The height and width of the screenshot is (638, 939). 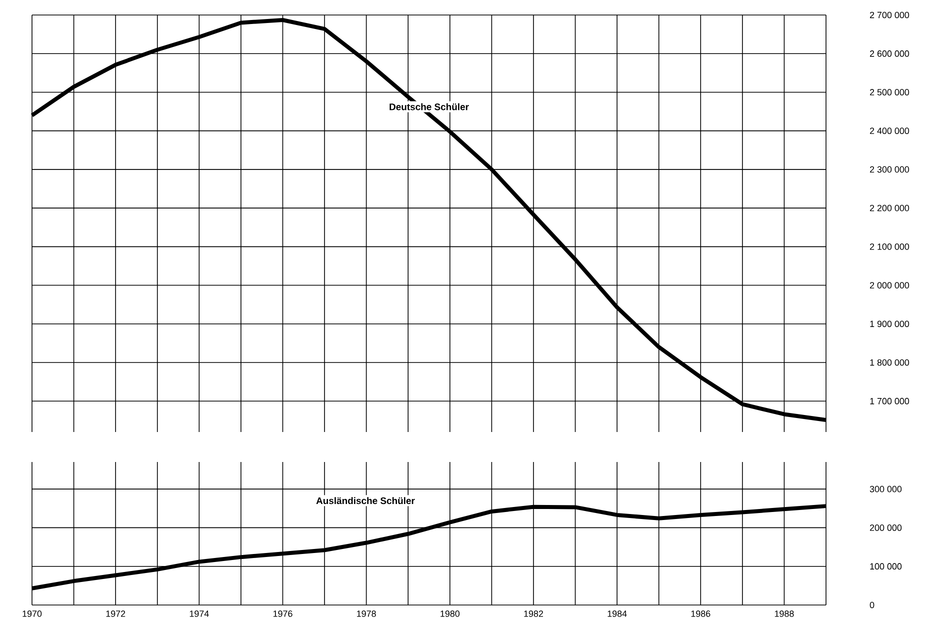 What do you see at coordinates (365, 500) in the screenshot?
I see `text: Ausländische Schüler` at bounding box center [365, 500].